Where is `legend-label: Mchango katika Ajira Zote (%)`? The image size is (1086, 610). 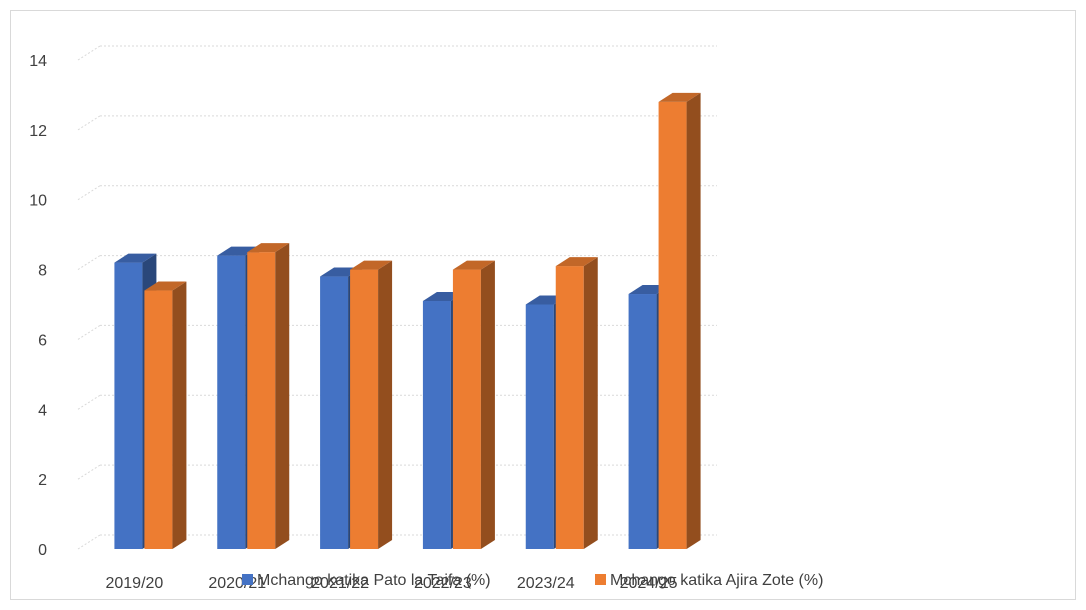
legend-label: Mchango katika Ajira Zote (%) is located at coordinates (716, 580).